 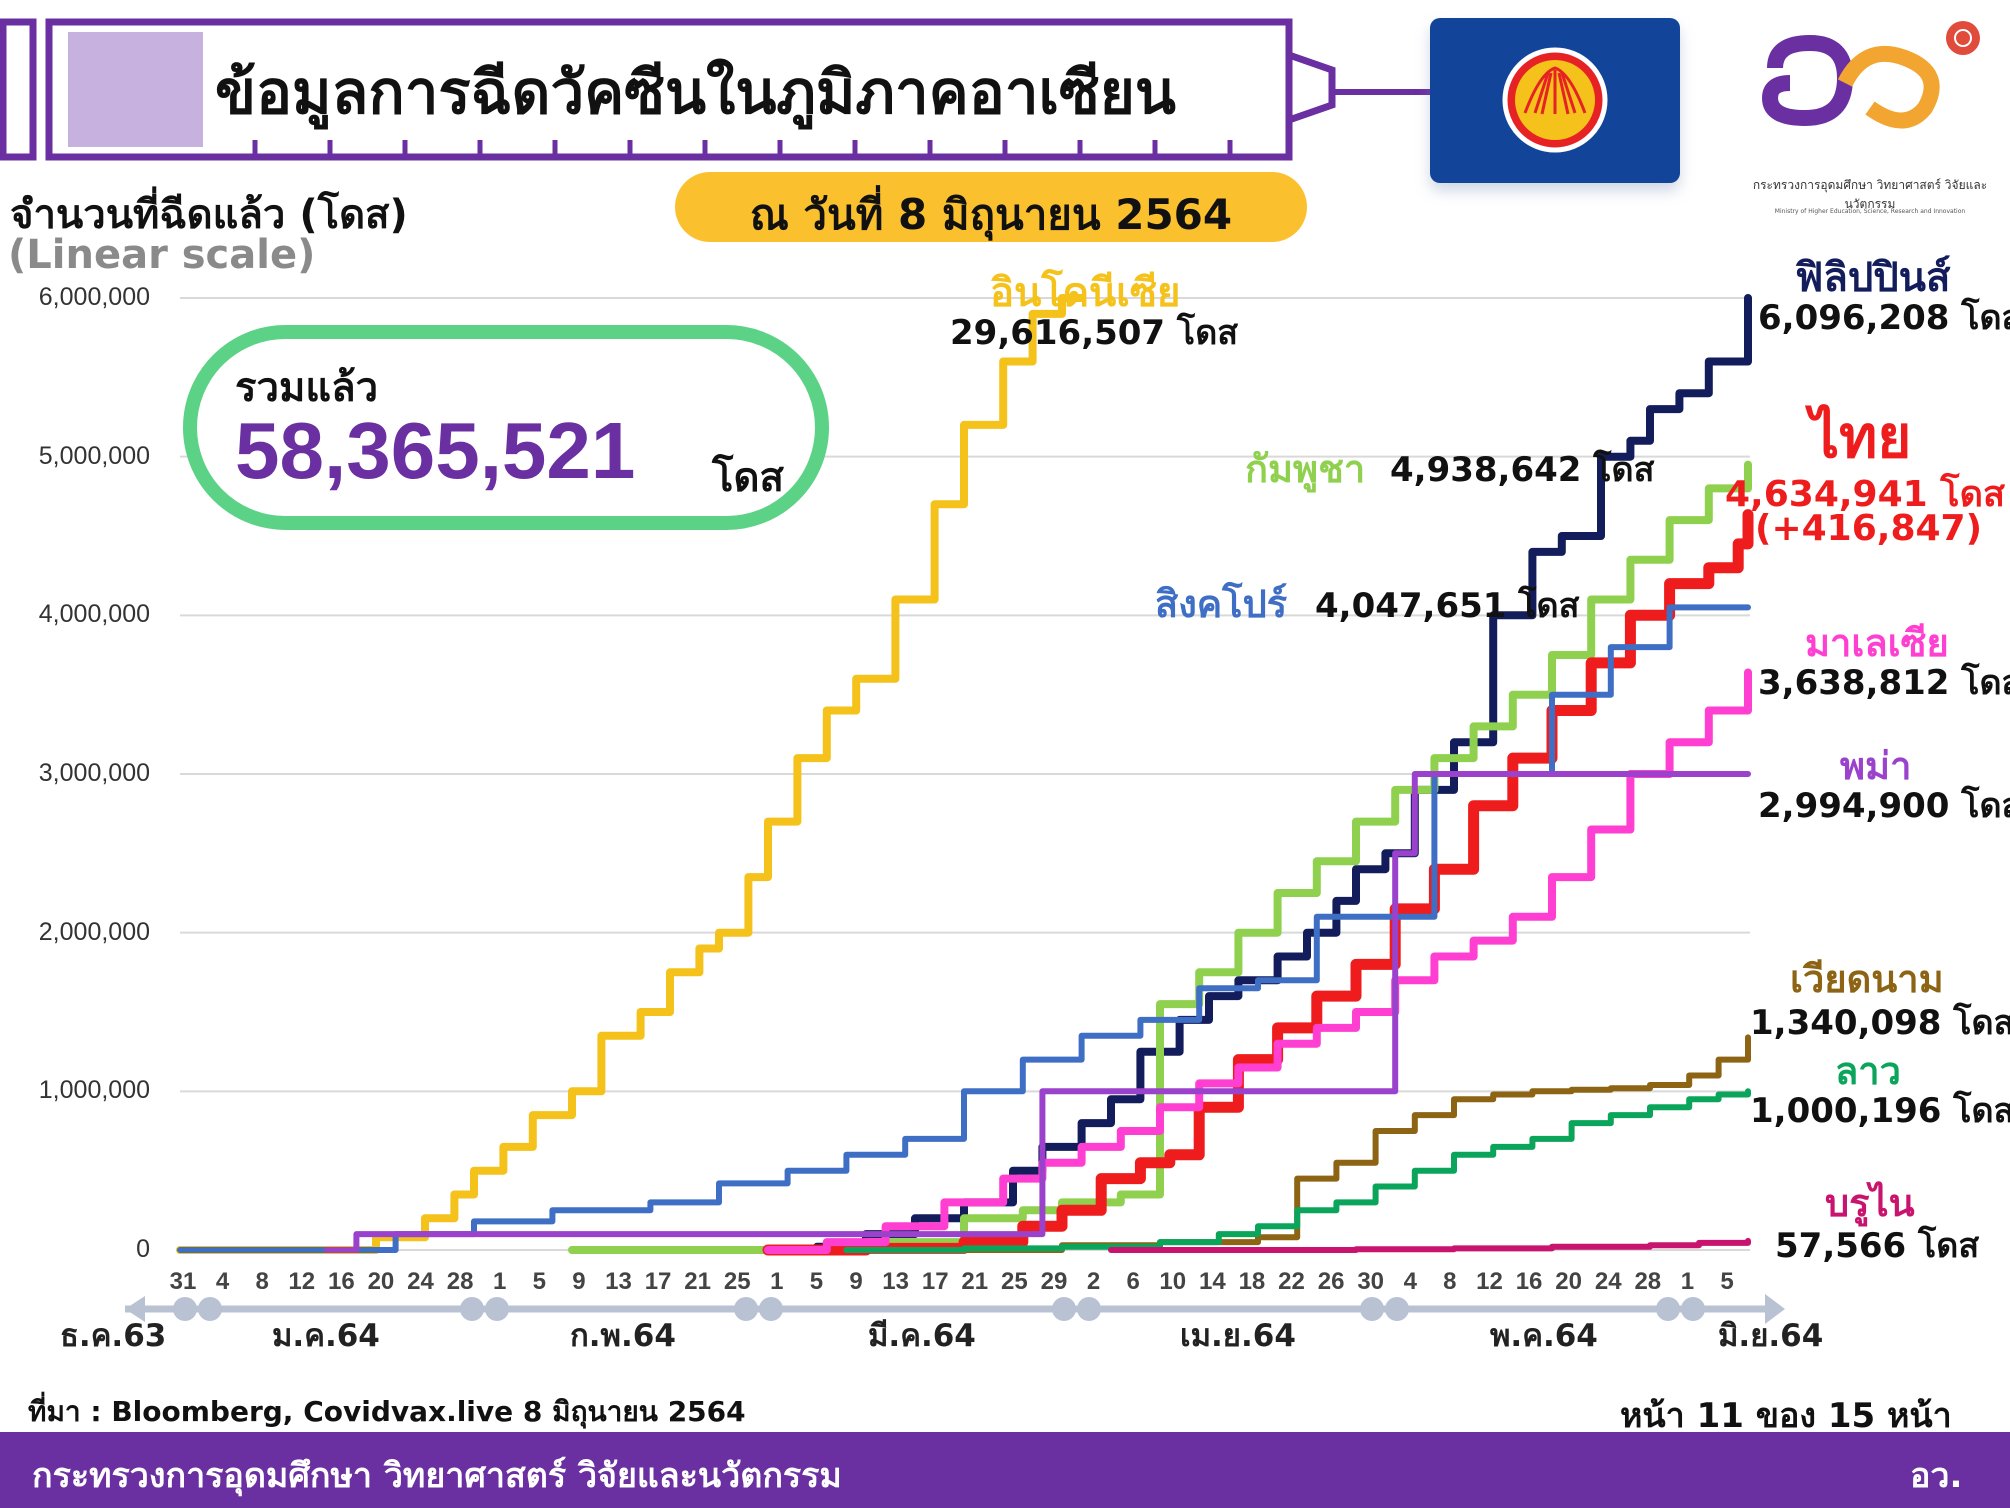 What do you see at coordinates (326, 1336) in the screenshot?
I see `month-label: ม.ค.64` at bounding box center [326, 1336].